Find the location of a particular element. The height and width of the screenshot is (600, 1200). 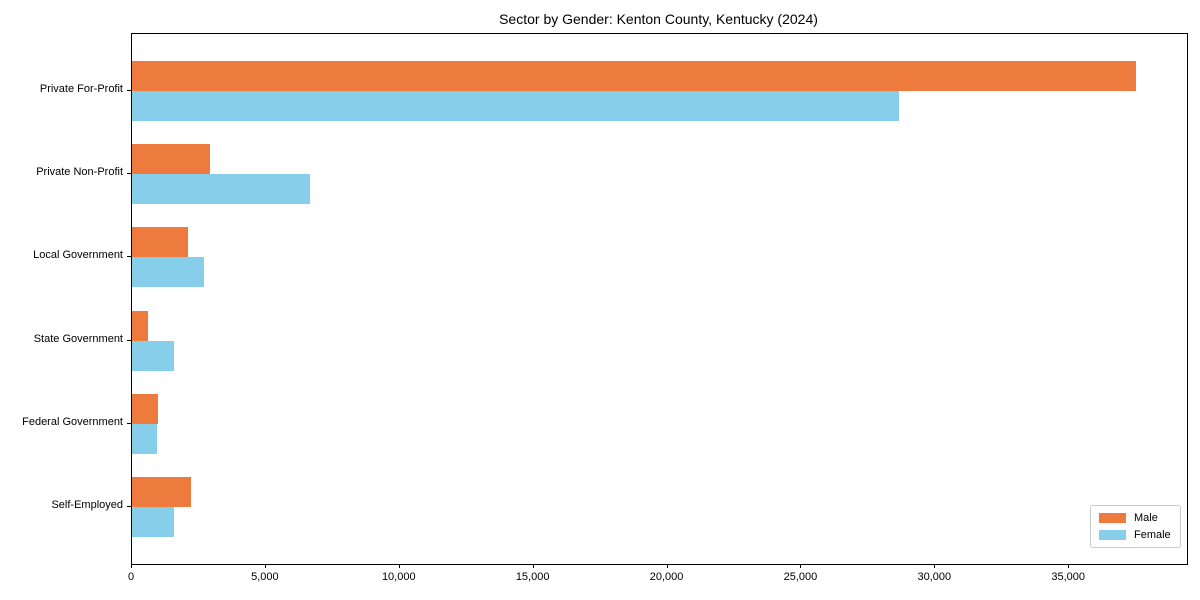

legend-swatch-male is located at coordinates (1112, 518).